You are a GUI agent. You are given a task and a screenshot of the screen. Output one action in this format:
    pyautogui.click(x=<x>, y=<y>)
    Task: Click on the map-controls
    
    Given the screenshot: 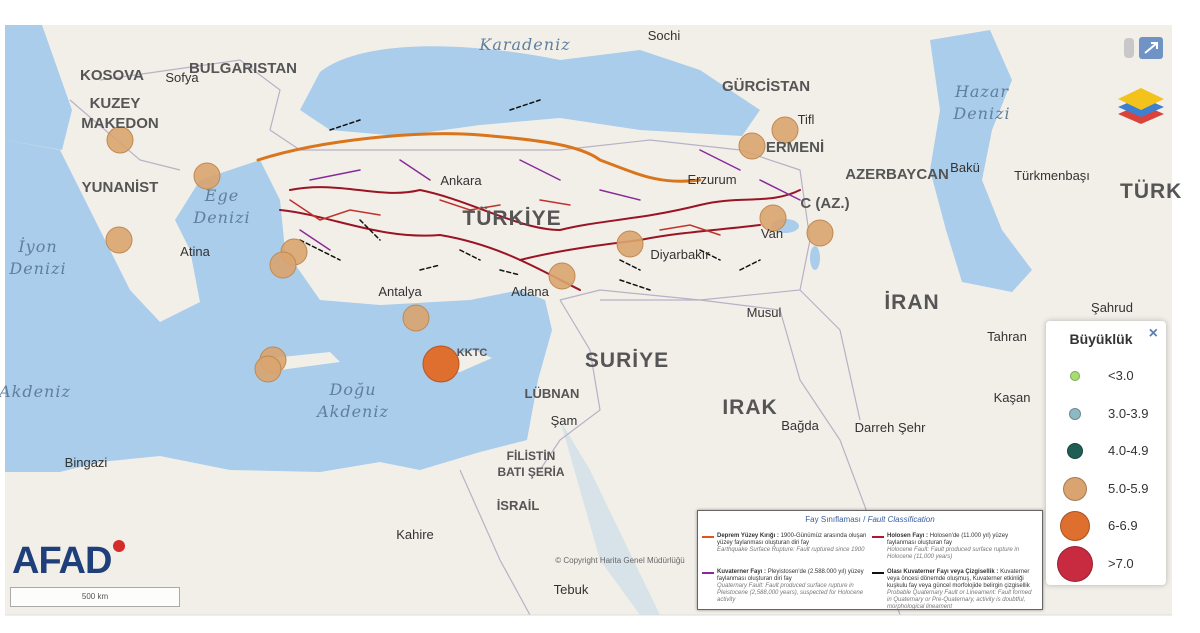 What is the action you would take?
    pyautogui.click(x=1141, y=80)
    